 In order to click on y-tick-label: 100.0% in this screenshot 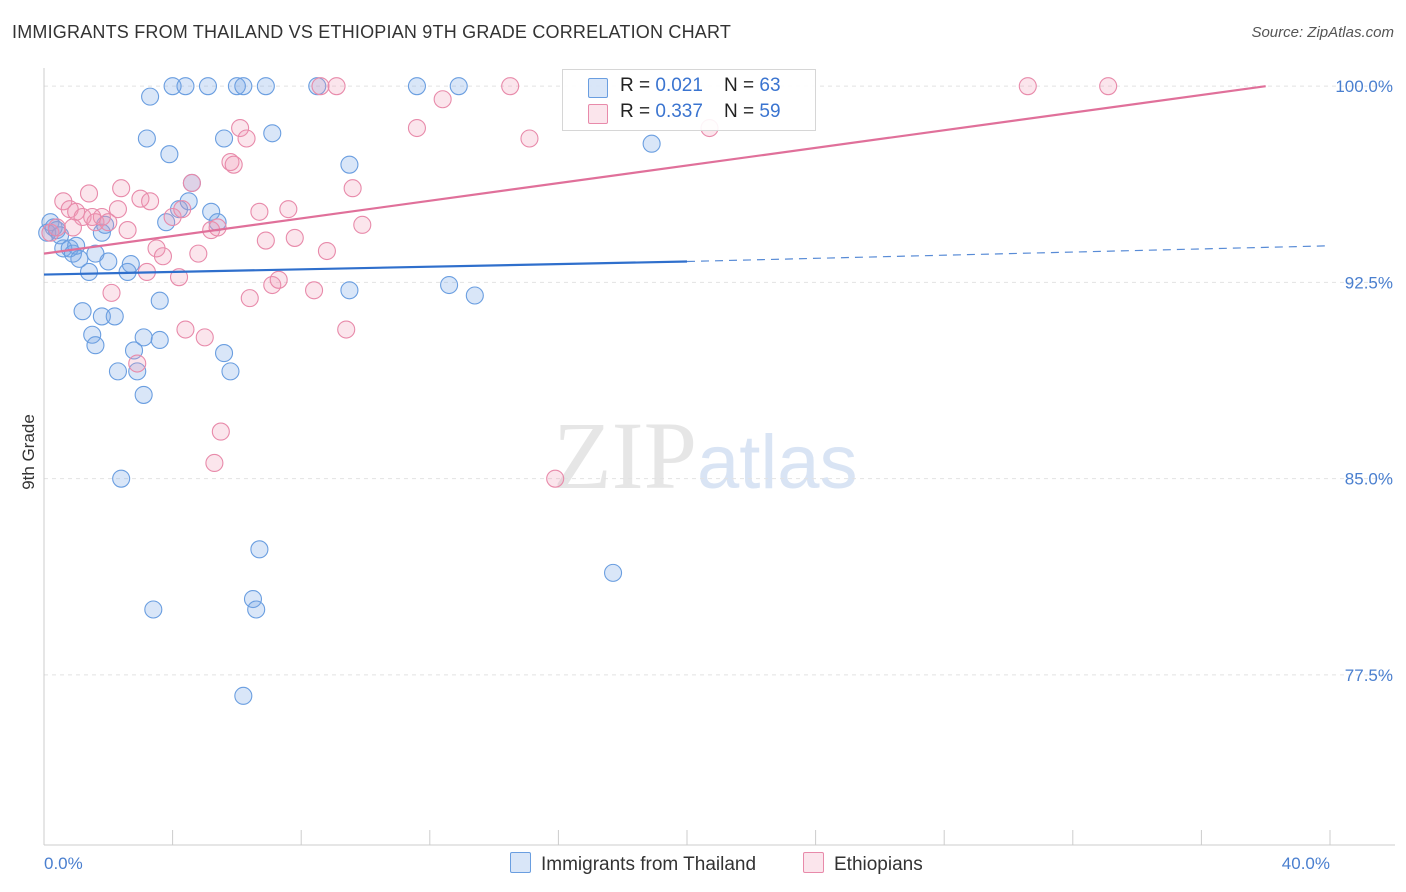, I will do `click(1364, 86)`.